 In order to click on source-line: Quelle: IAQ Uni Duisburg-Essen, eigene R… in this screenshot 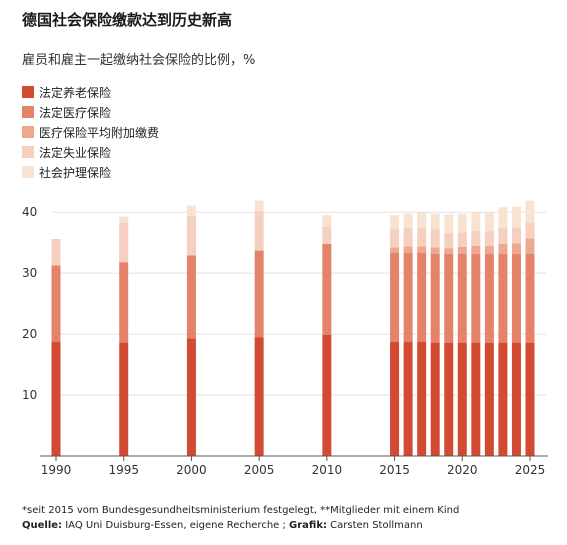, I will do `click(222, 525)`.